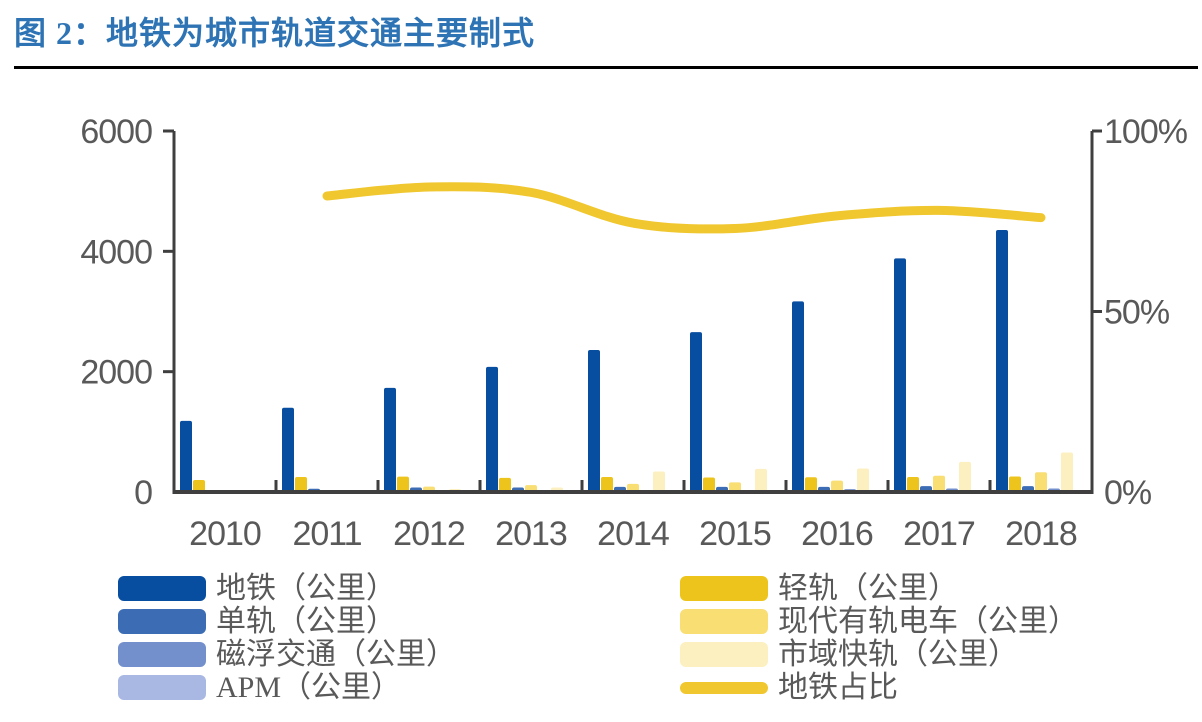 This screenshot has height=722, width=1202. What do you see at coordinates (761, 480) in the screenshot?
I see `bar-市域快轨（公里）-2015` at bounding box center [761, 480].